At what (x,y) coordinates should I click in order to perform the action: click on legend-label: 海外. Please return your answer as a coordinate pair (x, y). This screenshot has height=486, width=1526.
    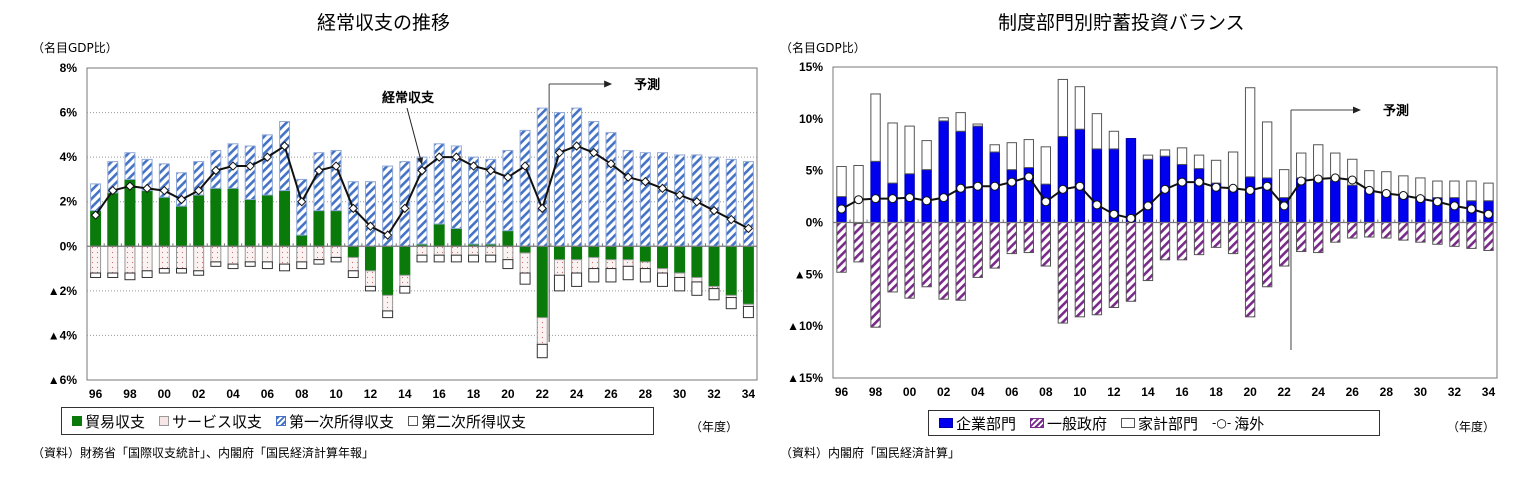
    Looking at the image, I should click on (1249, 423).